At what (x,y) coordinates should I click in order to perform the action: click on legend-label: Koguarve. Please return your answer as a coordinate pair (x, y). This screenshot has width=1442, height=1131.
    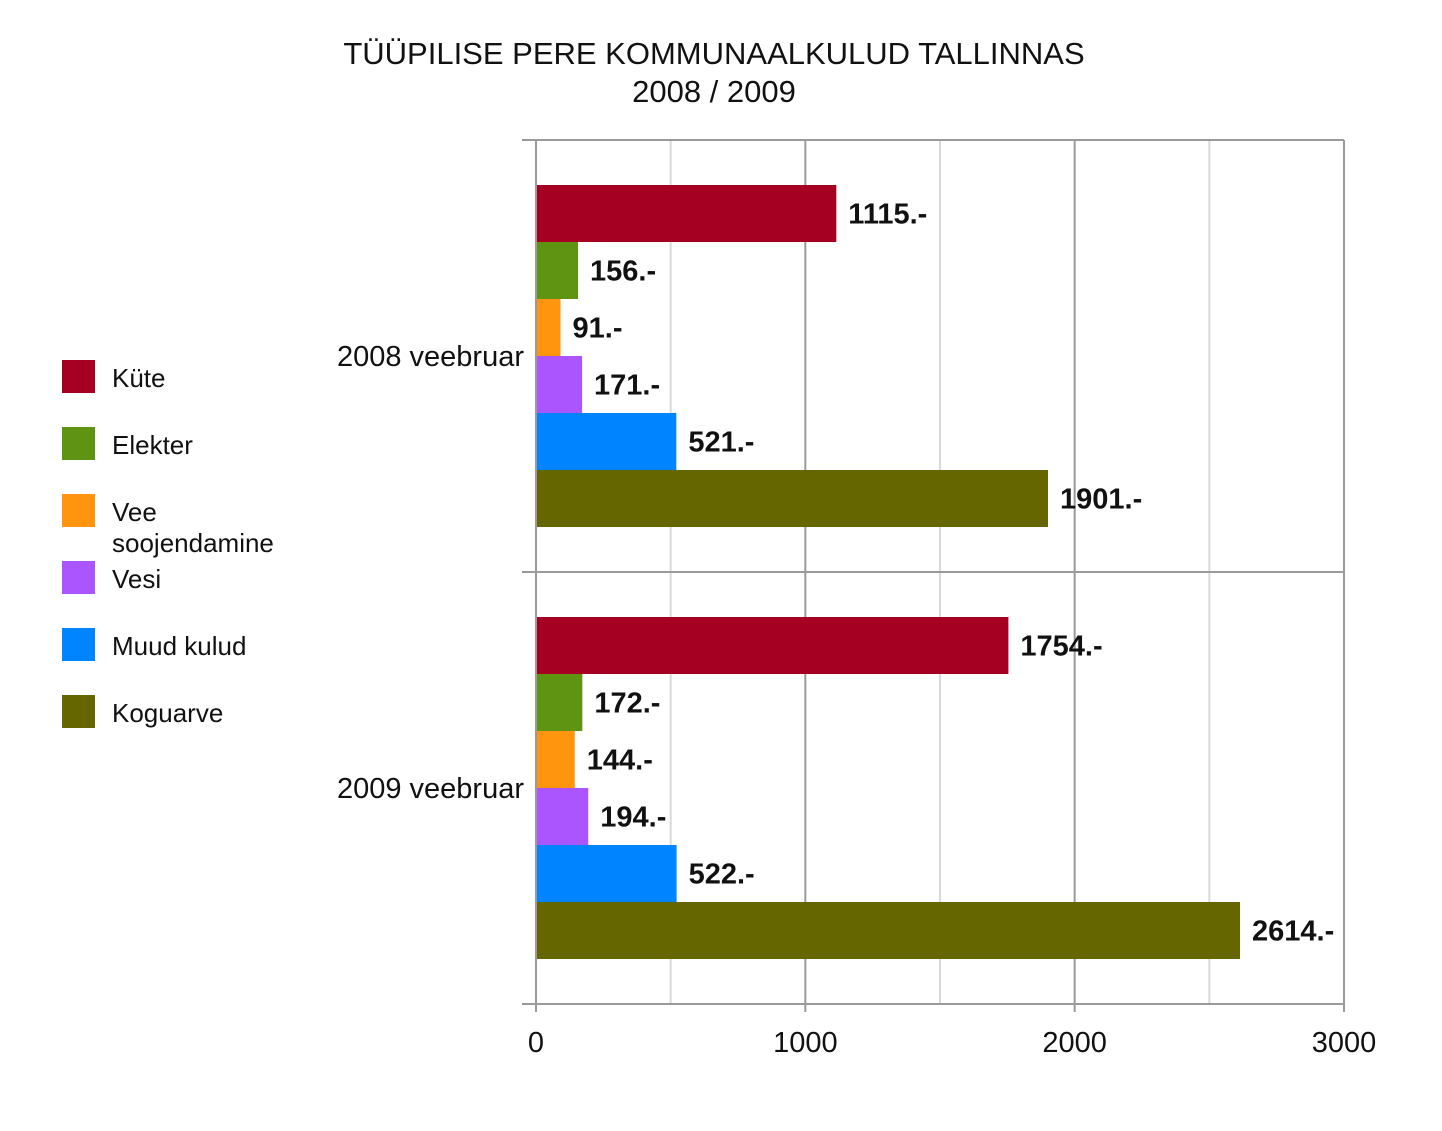
    Looking at the image, I should click on (167, 713).